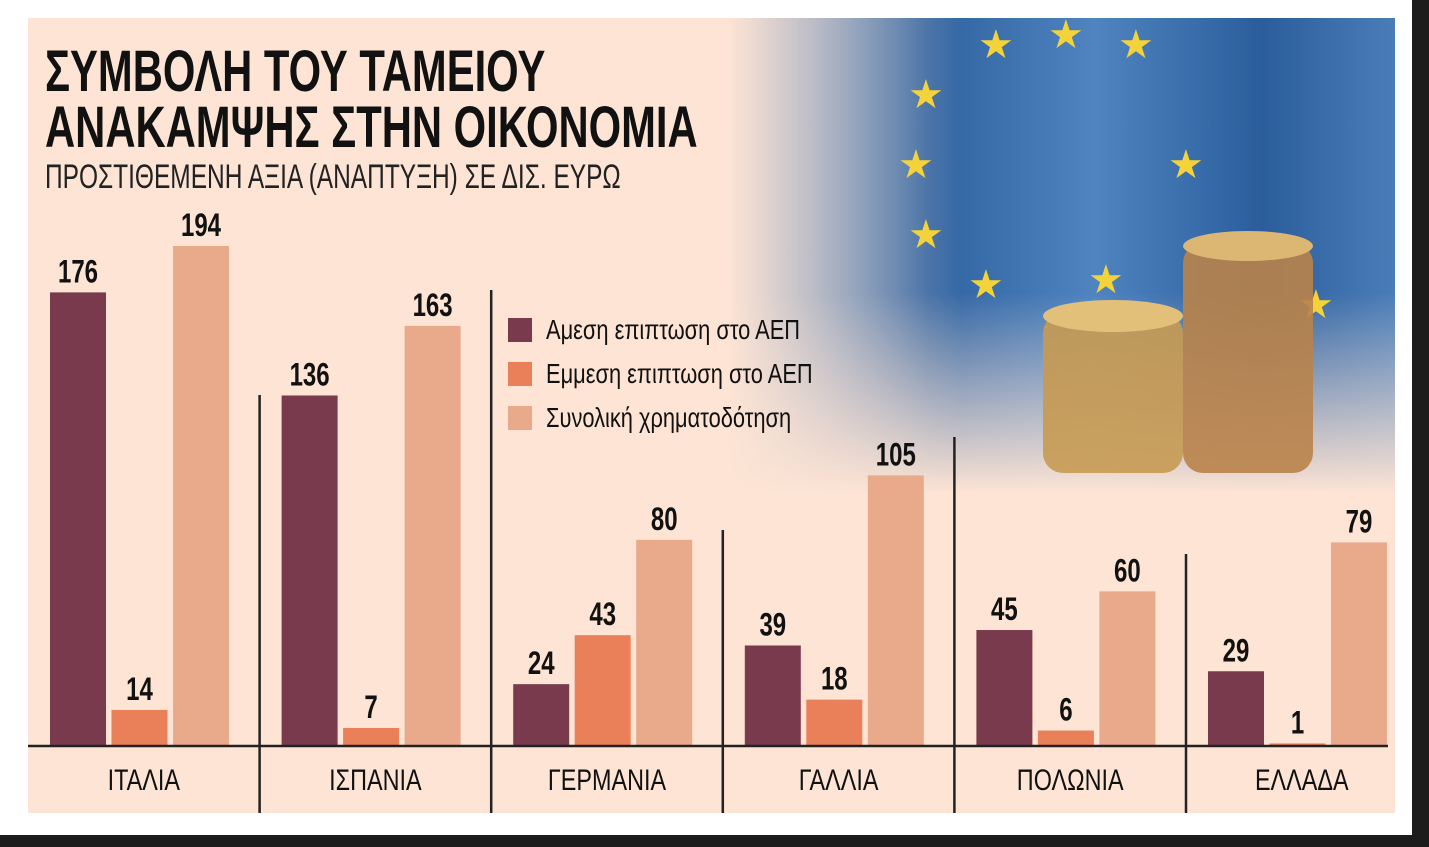 The image size is (1429, 847). I want to click on category-label: ΠΟΛΩΝΙΑ, so click(1070, 779).